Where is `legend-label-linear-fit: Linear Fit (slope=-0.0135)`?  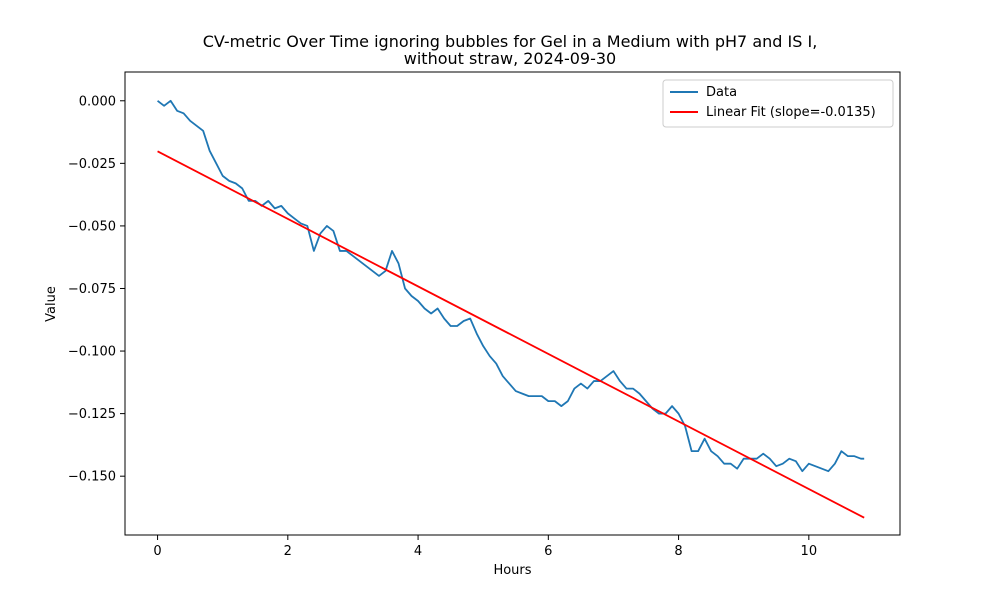
legend-label-linear-fit: Linear Fit (slope=-0.0135) is located at coordinates (791, 112).